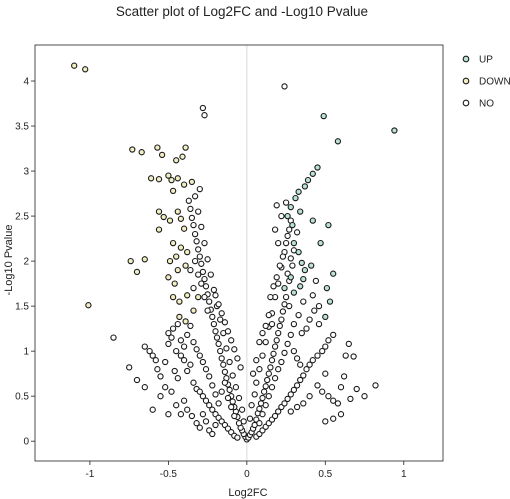 The height and width of the screenshot is (499, 510). What do you see at coordinates (22, 307) in the screenshot?
I see `y-tick-label: 1.5` at bounding box center [22, 307].